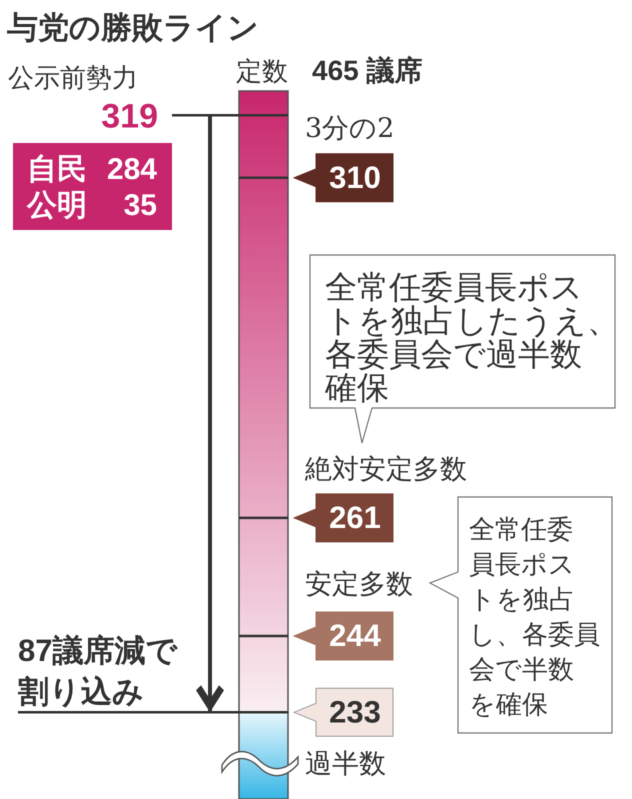  I want to click on category-label: 3分の2, so click(349, 128).